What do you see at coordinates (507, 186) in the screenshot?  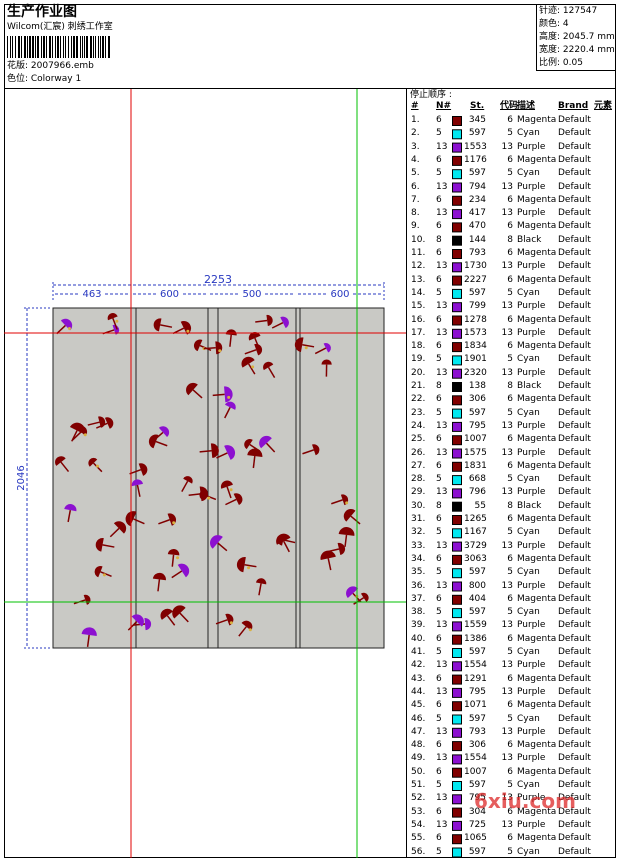 I see `code: 13` at bounding box center [507, 186].